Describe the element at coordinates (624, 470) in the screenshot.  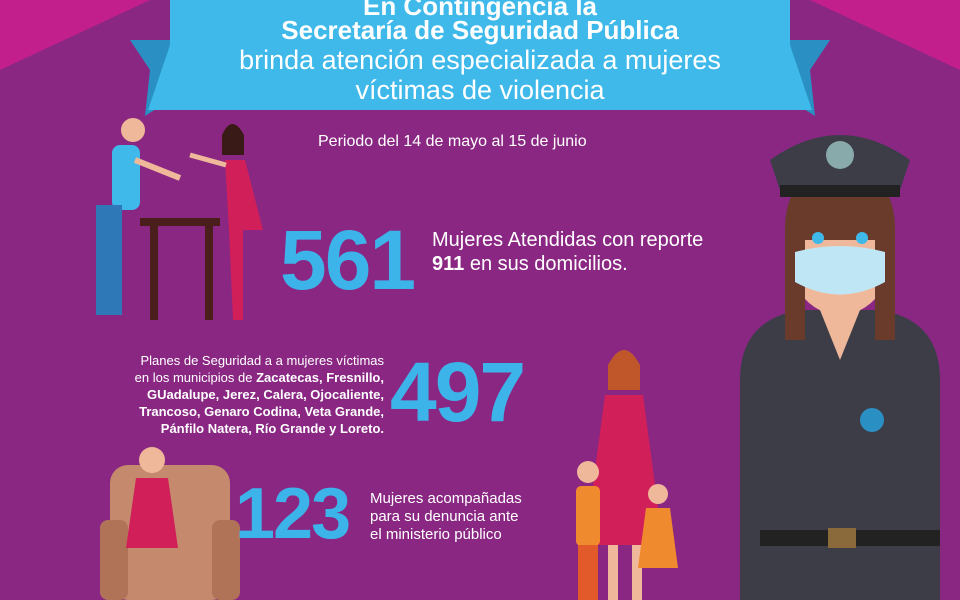
I see `mother-dress` at that location.